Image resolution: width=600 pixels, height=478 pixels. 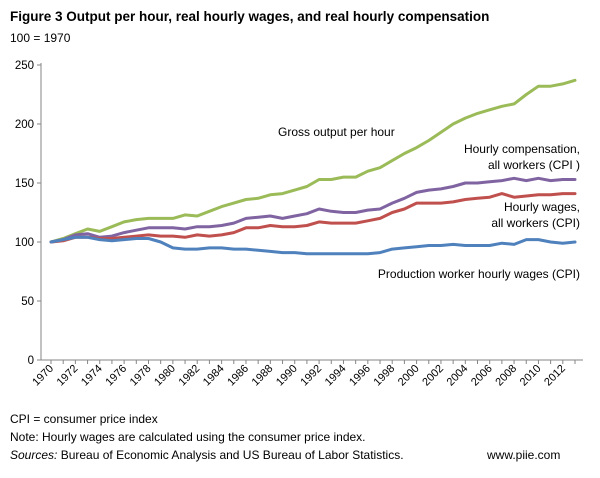 What do you see at coordinates (385, 376) in the screenshot?
I see `x-tick-label: 1998` at bounding box center [385, 376].